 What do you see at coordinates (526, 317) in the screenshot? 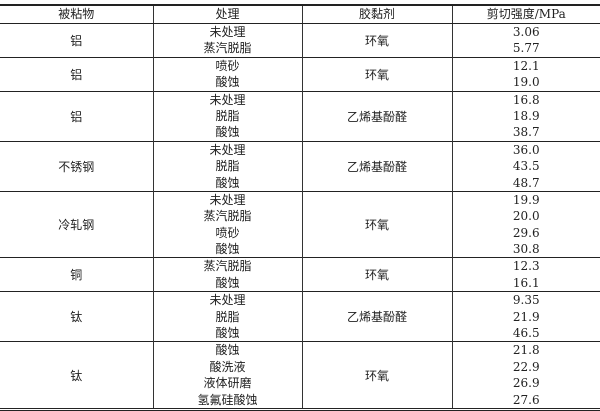
I see `strength-value: 21.9` at bounding box center [526, 317].